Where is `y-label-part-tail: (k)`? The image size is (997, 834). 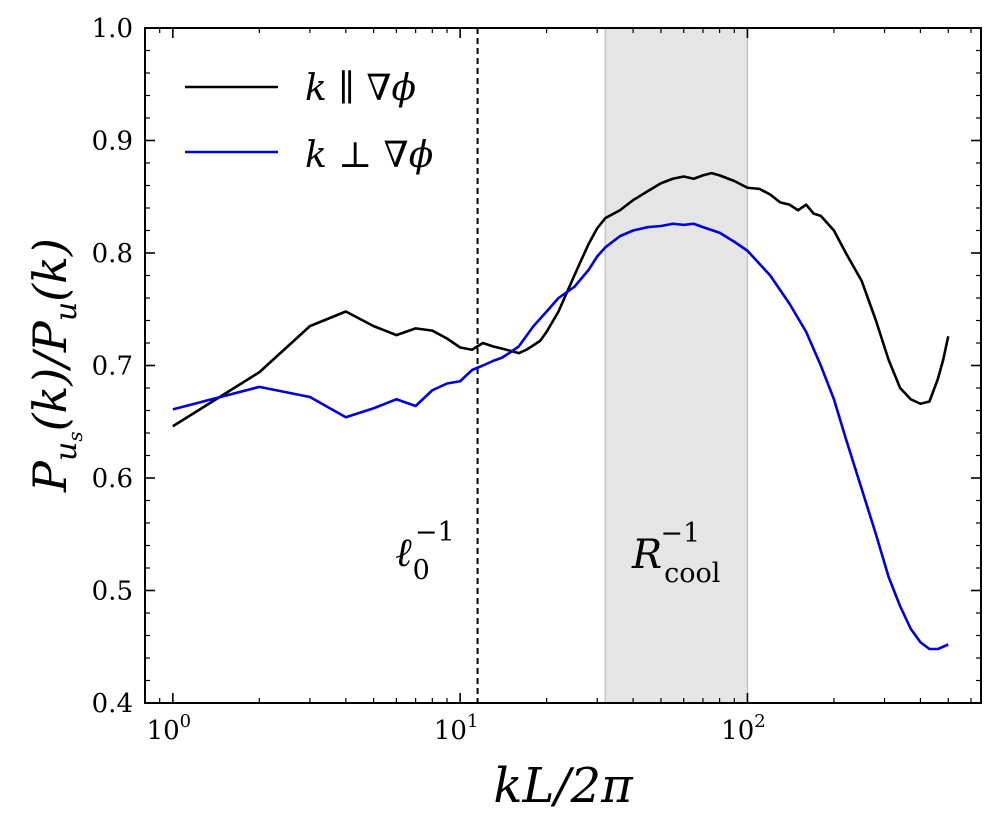
y-label-part-tail: (k) is located at coordinates (50, 270).